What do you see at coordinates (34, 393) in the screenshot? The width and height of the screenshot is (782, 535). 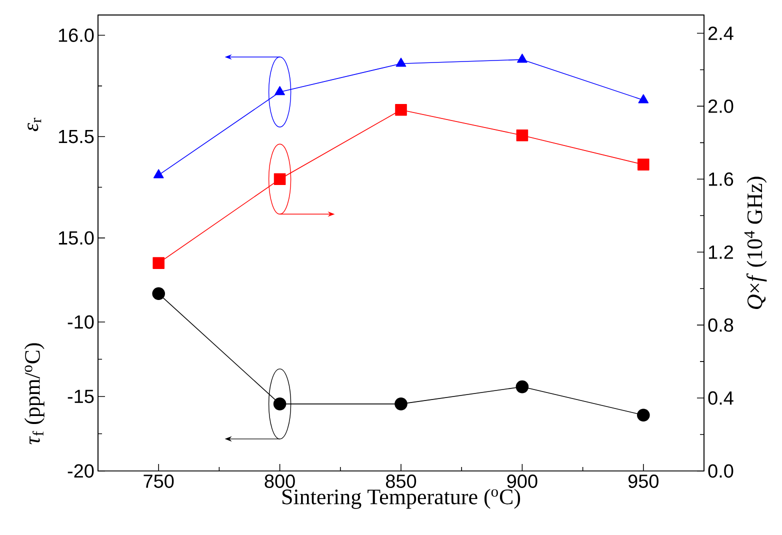 I see `y-axis-title: τ$_{f}$ (ppm/$^{o}$C)` at bounding box center [34, 393].